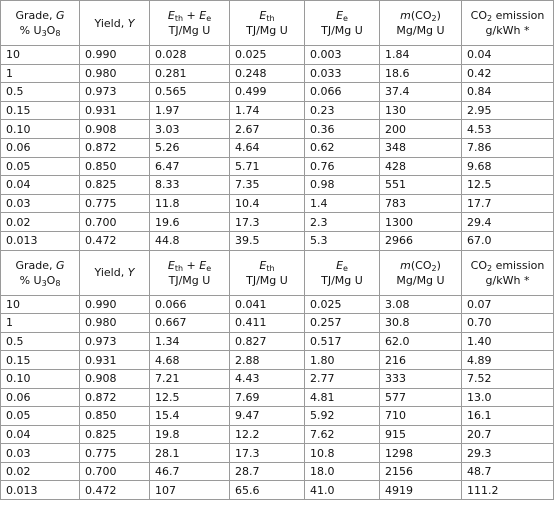 The image size is (554, 505). What do you see at coordinates (114, 323) in the screenshot?
I see `cell: 0.980` at bounding box center [114, 323].